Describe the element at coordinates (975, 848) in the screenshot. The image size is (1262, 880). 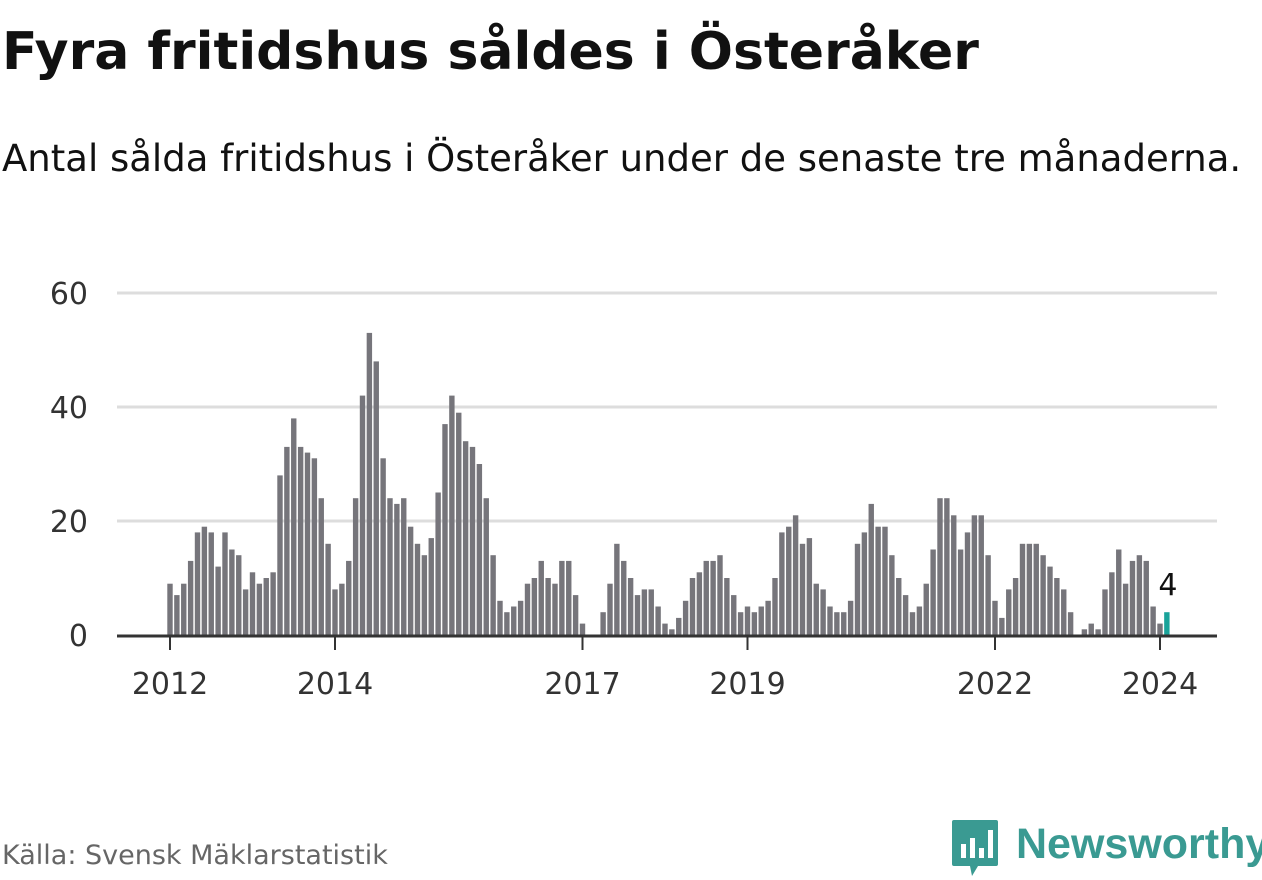
I see `newsworthy-logo-icon` at that location.